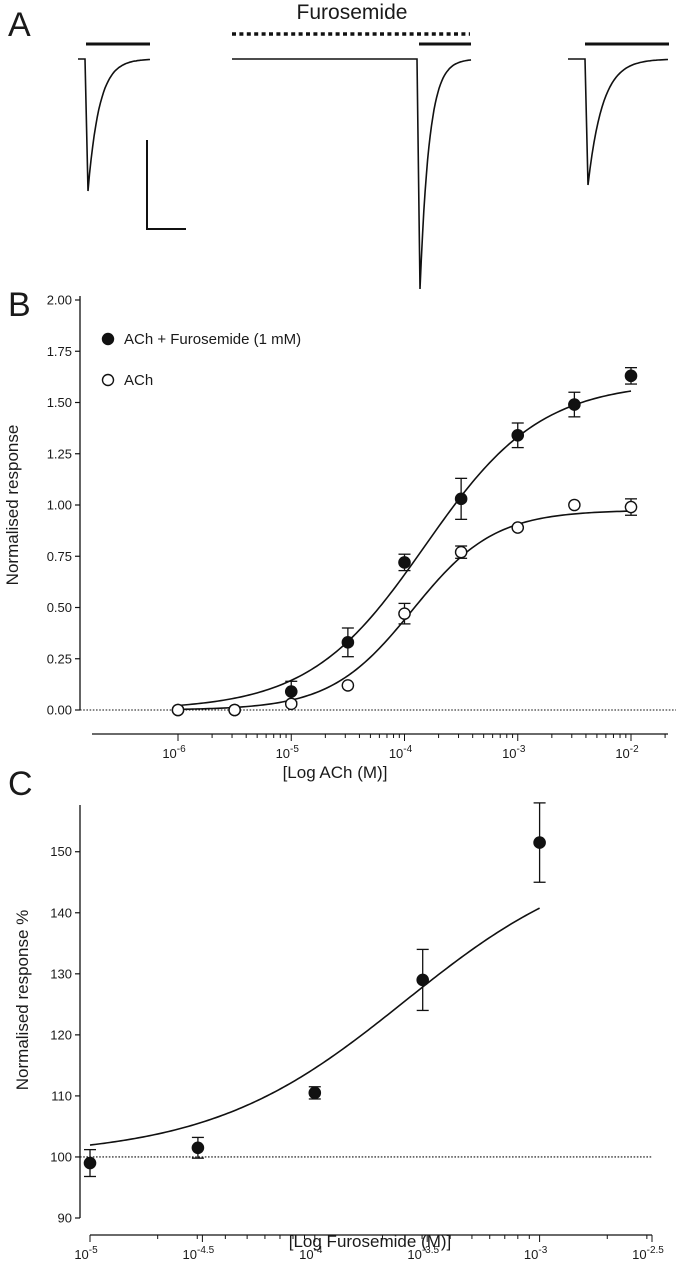 The width and height of the screenshot is (685, 1262). I want to click on legend-marker-filled, so click(108, 339).